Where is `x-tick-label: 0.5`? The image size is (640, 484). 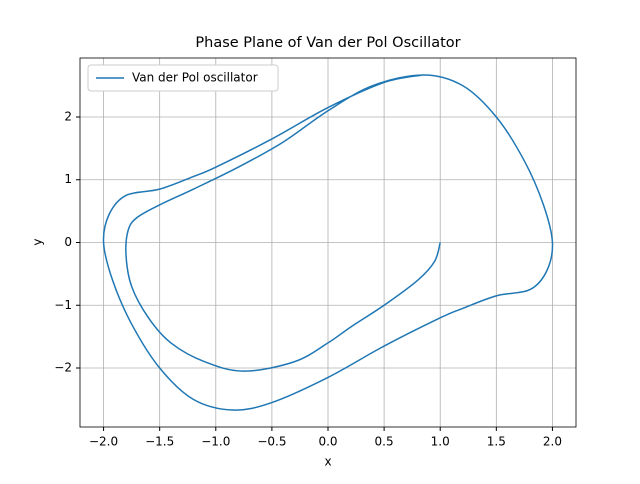
x-tick-label: 0.5 is located at coordinates (384, 442).